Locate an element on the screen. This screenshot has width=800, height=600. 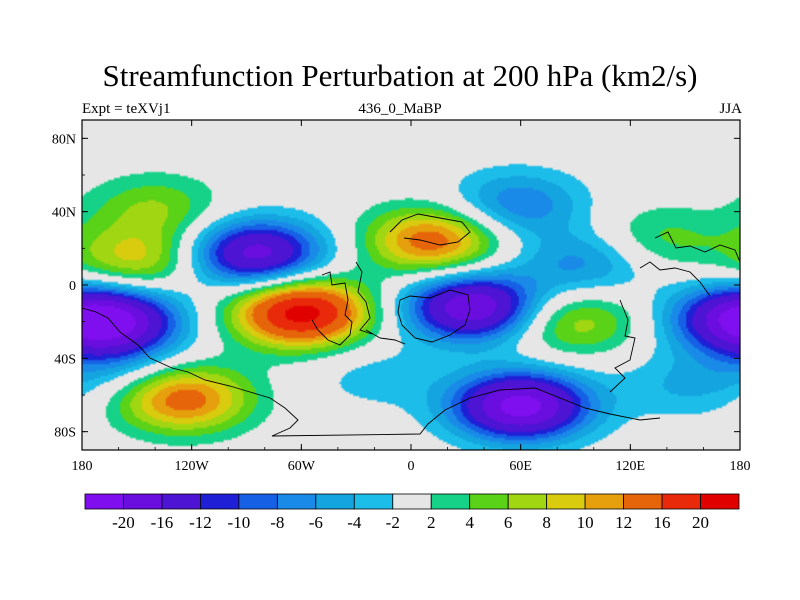
colorbar-label: -2 is located at coordinates (393, 522).